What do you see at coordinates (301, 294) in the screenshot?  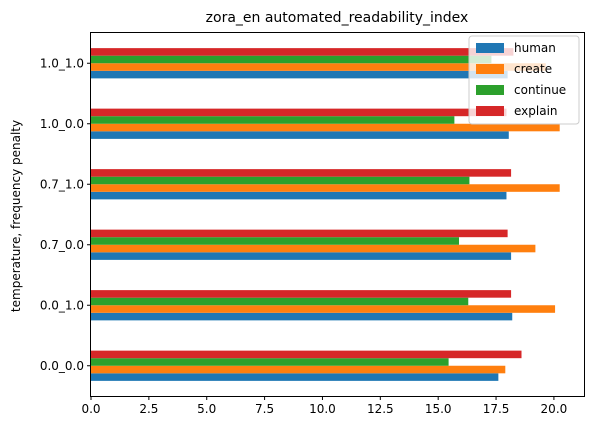 I see `bar-explain-0.0_1.0` at bounding box center [301, 294].